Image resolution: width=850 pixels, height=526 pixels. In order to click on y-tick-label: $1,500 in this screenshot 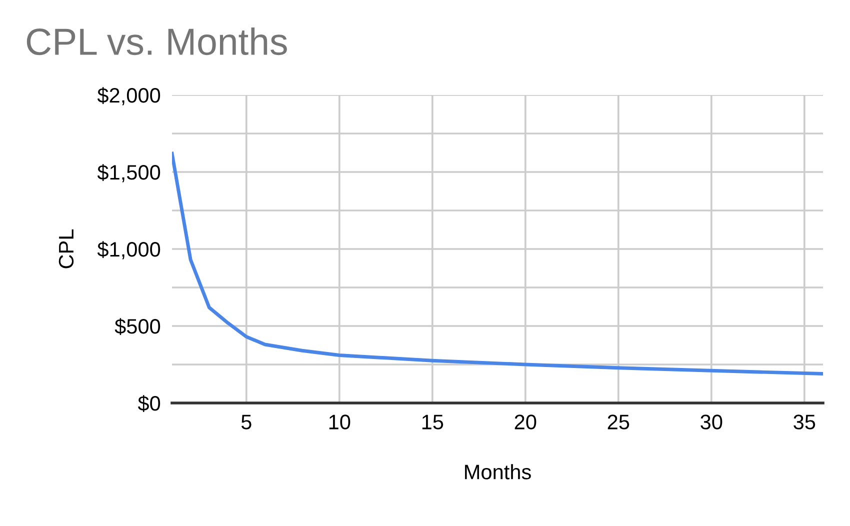, I will do `click(128, 173)`.